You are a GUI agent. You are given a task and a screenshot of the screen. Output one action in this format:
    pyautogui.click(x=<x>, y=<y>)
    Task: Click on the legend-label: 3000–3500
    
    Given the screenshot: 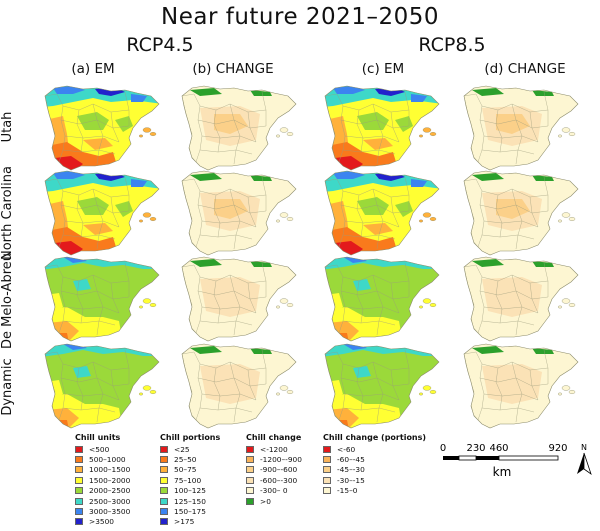 What is the action you would take?
    pyautogui.click(x=110, y=512)
    